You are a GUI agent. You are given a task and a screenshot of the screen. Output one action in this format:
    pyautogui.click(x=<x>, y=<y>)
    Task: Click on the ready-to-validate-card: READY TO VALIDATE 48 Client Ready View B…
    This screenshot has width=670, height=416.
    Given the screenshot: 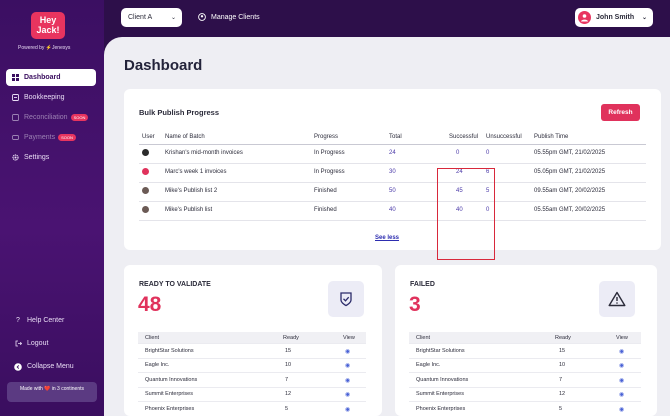 What is the action you would take?
    pyautogui.click(x=253, y=340)
    